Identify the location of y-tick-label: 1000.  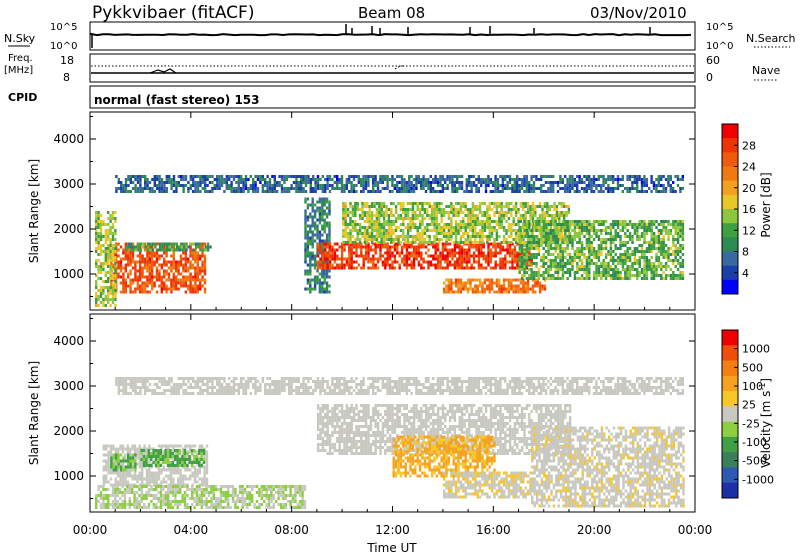
(68, 274).